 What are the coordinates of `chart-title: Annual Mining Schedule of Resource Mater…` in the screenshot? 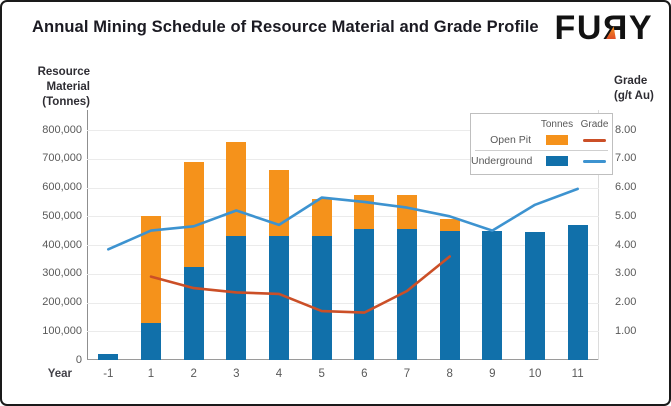 It's located at (285, 27).